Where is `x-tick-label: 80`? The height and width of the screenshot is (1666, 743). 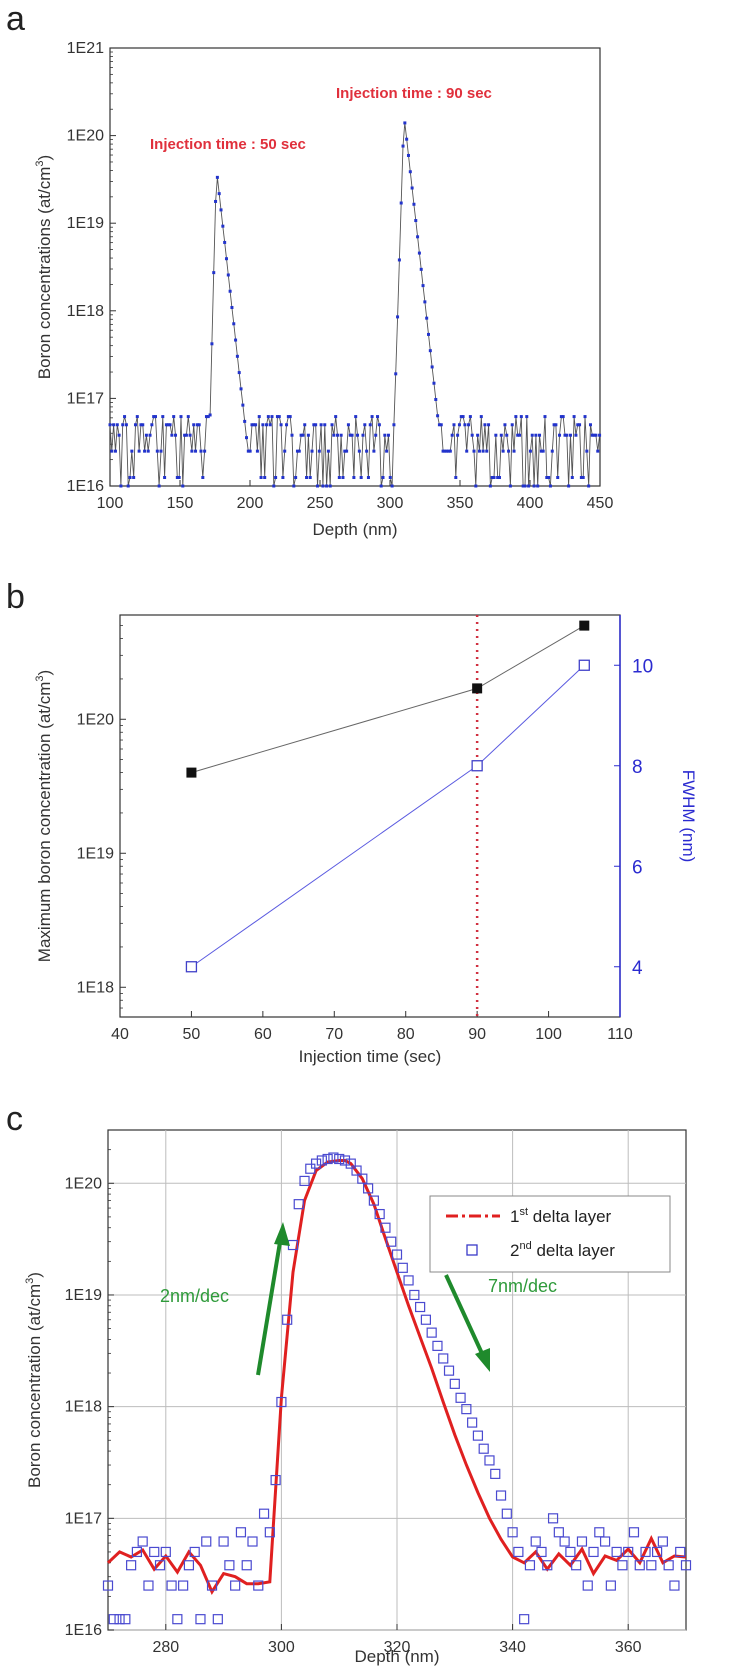
x-tick-label: 80 is located at coordinates (406, 1034).